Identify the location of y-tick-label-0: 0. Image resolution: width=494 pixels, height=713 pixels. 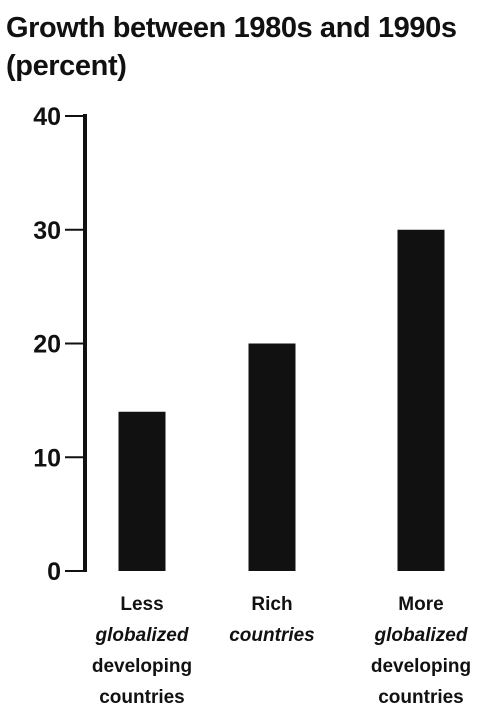
(54, 572).